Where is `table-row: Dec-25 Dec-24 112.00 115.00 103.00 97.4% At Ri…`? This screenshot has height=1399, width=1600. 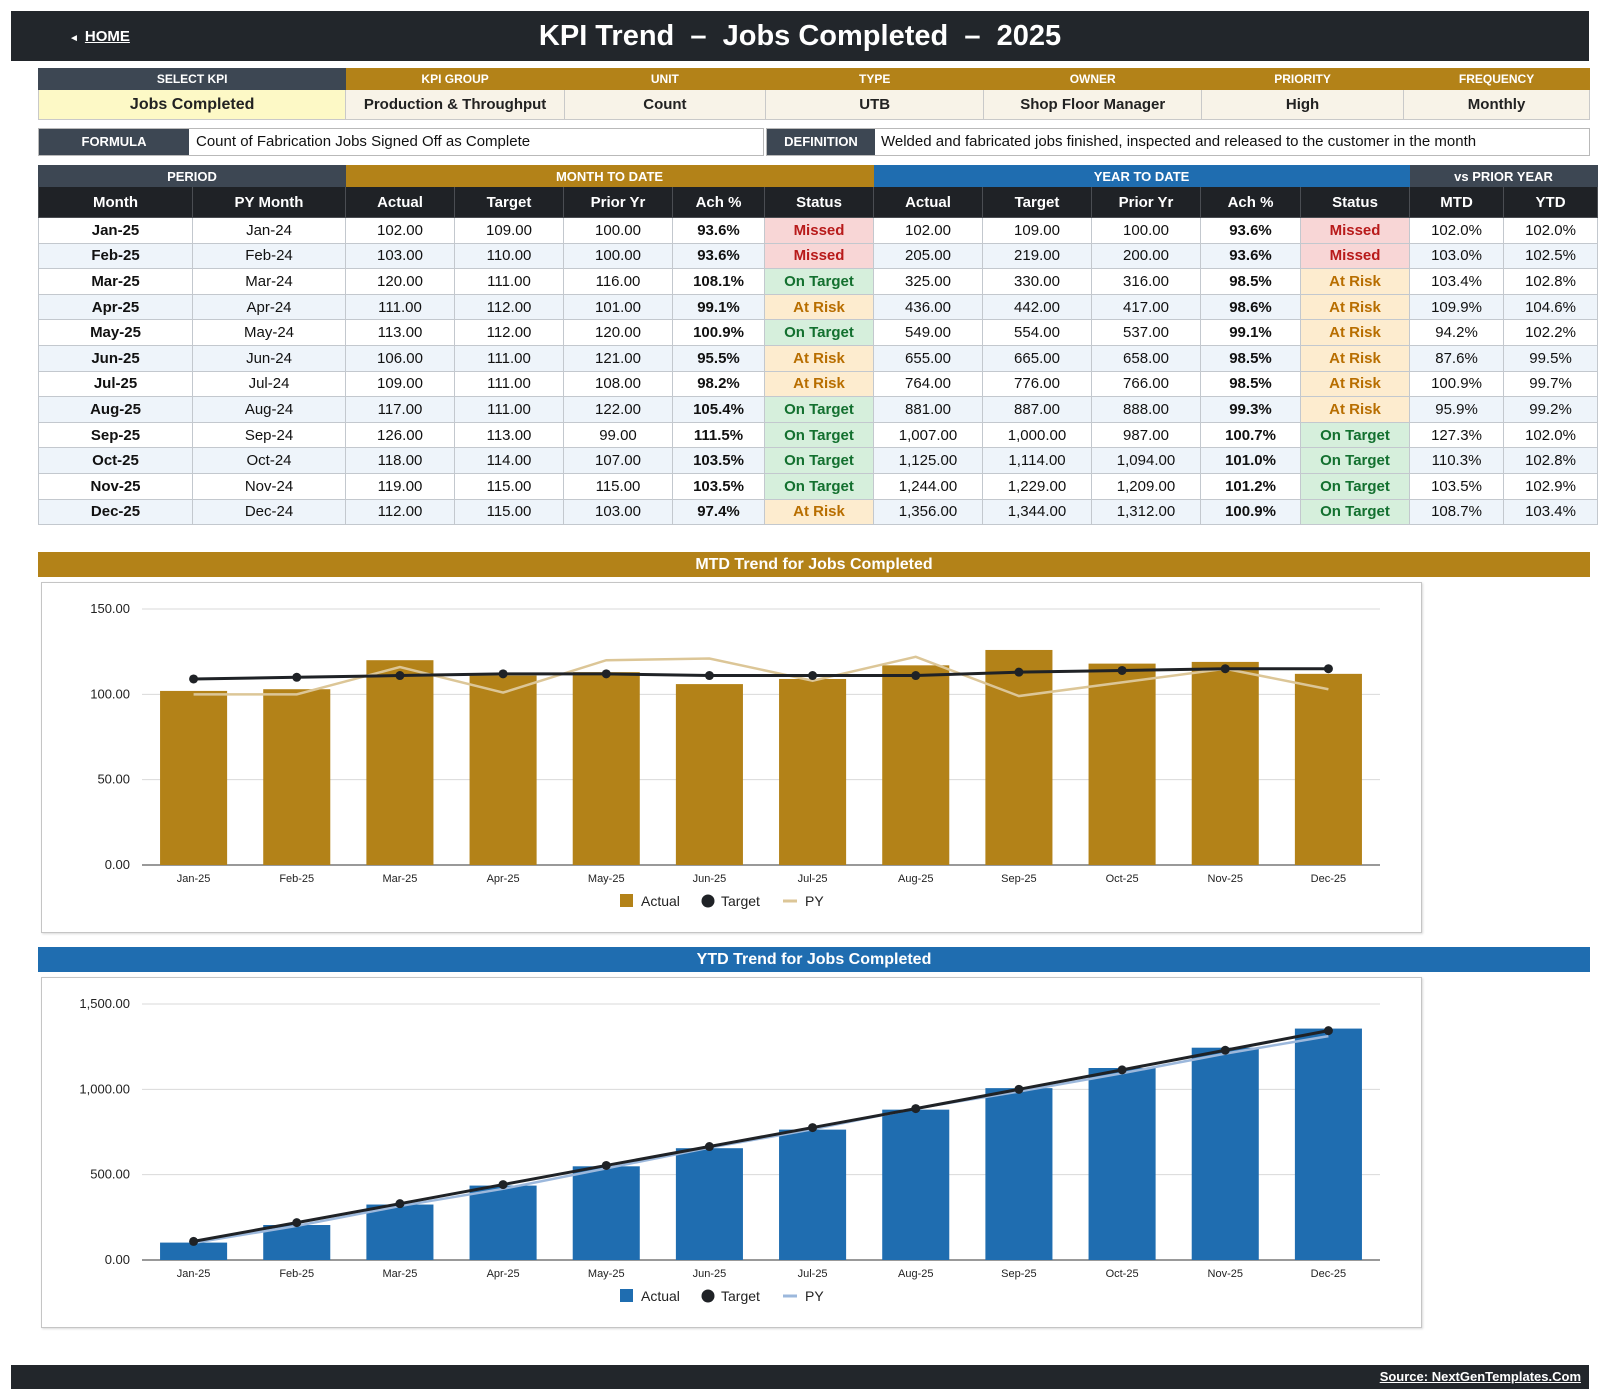 table-row: Dec-25 Dec-24 112.00 115.00 103.00 97.4% At Ri… is located at coordinates (818, 512).